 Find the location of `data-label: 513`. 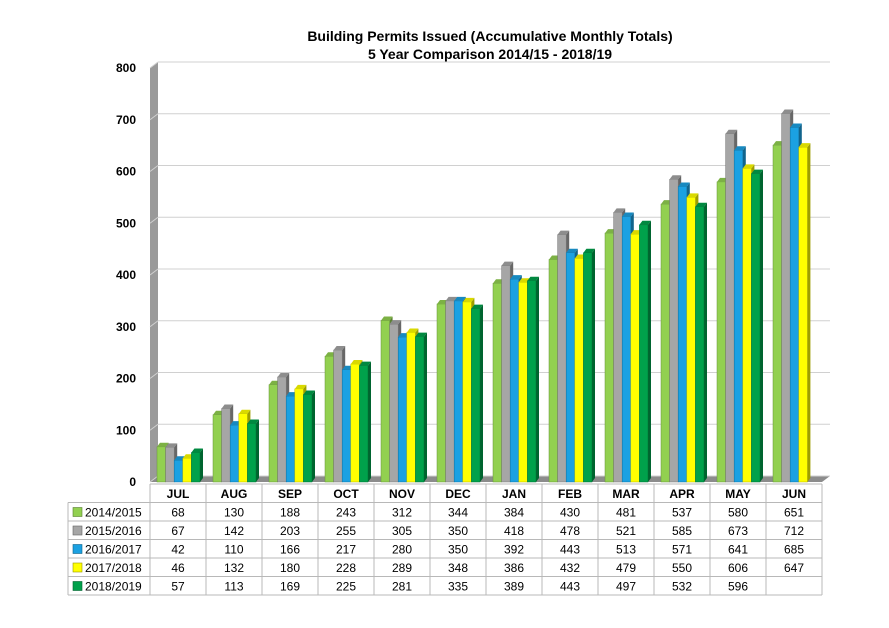

data-label: 513 is located at coordinates (626, 550).